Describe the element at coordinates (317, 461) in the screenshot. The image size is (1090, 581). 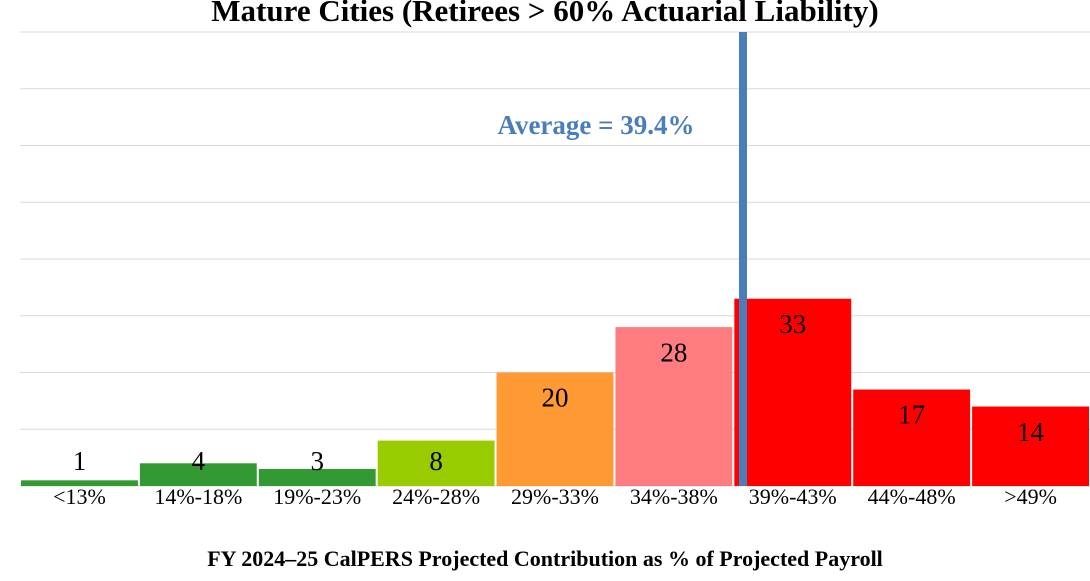
I see `data-label: 3` at that location.